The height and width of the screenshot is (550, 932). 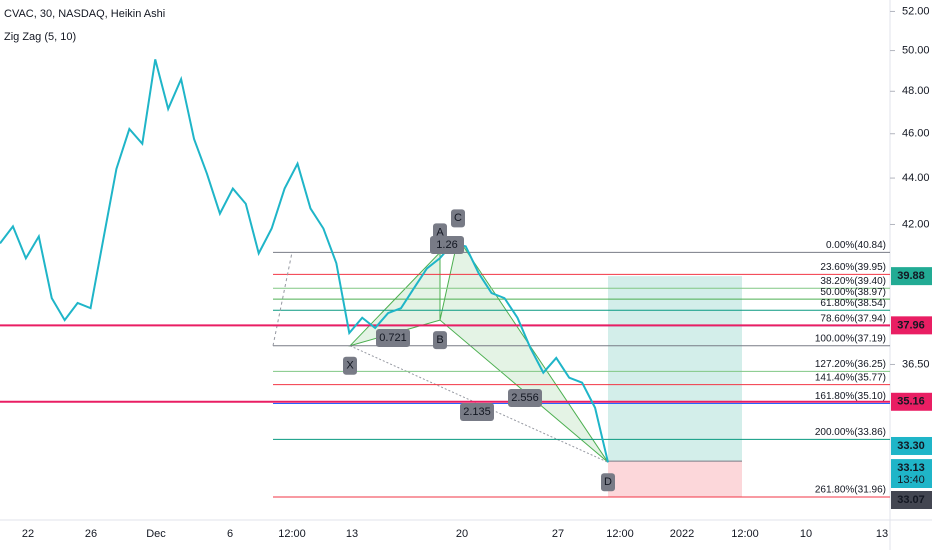 What do you see at coordinates (850, 364) in the screenshot?
I see `fib-label: 127.20%(36.25)` at bounding box center [850, 364].